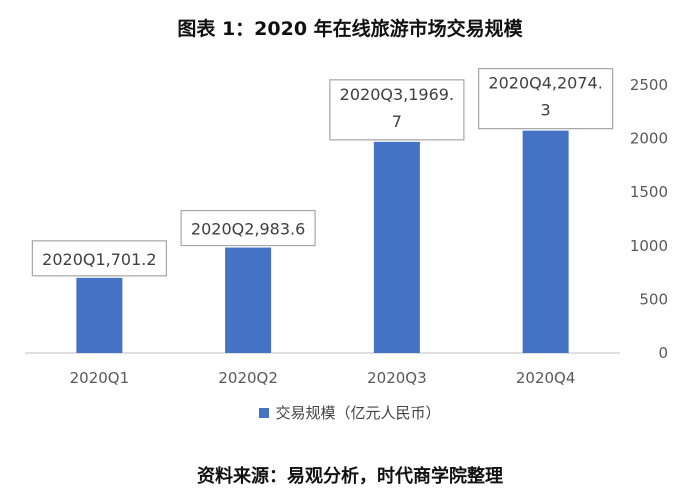 The height and width of the screenshot is (502, 700). Describe the element at coordinates (649, 139) in the screenshot. I see `y-tick-label: 2000` at that location.